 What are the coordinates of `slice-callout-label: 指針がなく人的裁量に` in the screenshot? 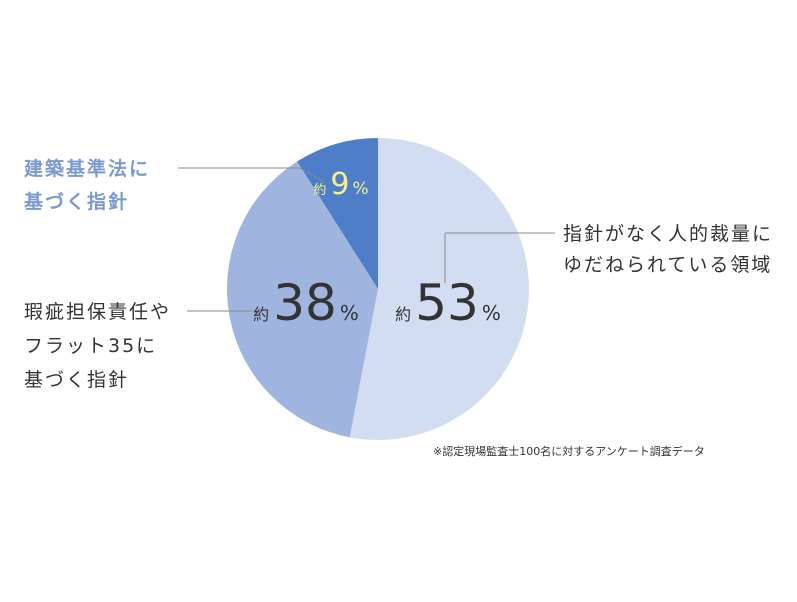 It's located at (668, 234).